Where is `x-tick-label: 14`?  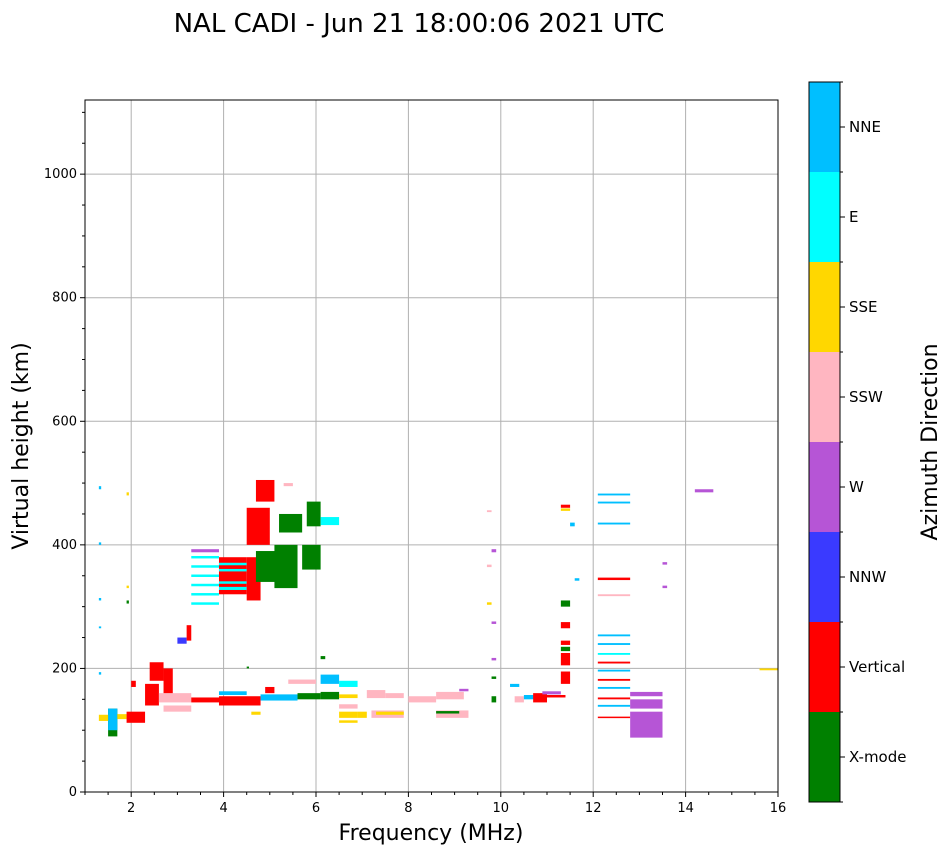
x-tick-label: 14 is located at coordinates (685, 808).